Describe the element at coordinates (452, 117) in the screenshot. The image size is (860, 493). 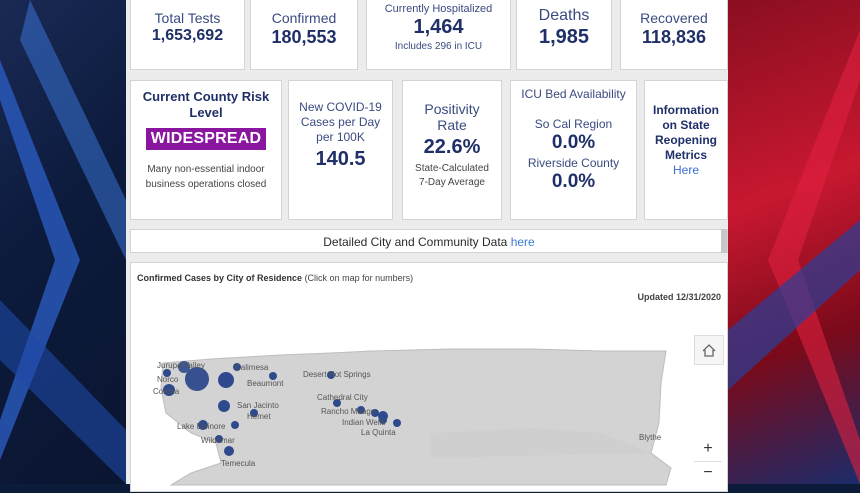
I see `positivity-label: Positivity Rate` at that location.